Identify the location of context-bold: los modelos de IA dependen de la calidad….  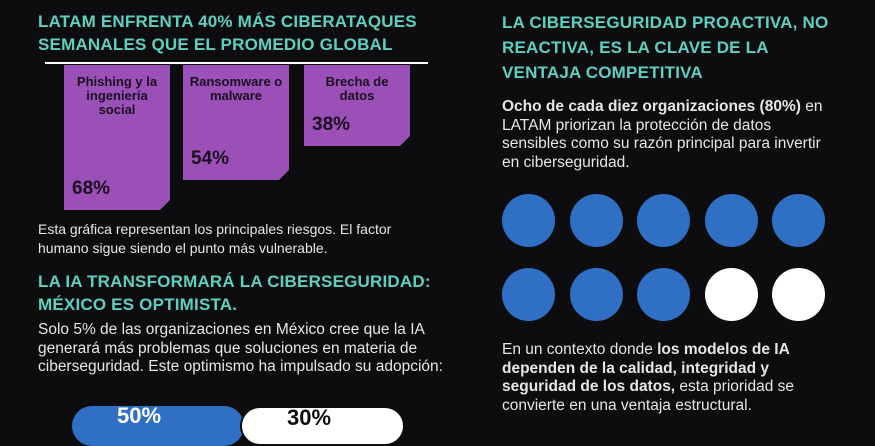
(646, 368).